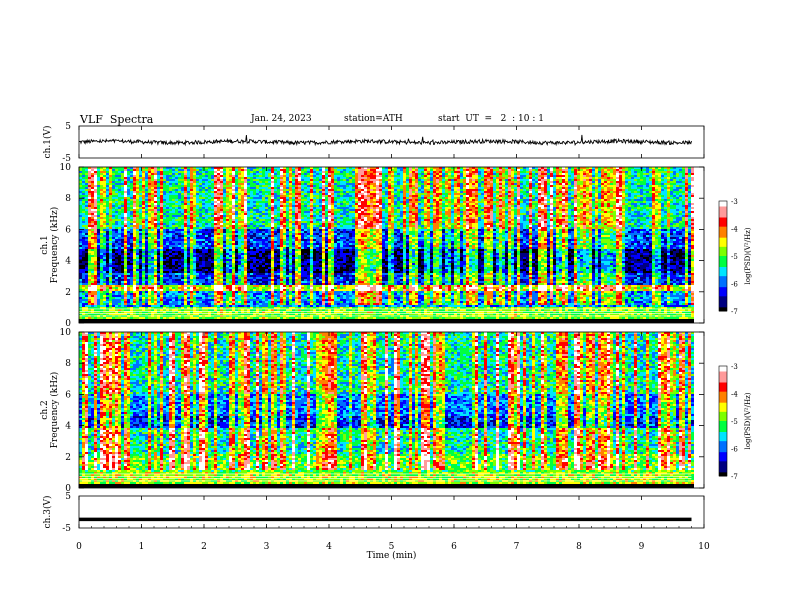  Describe the element at coordinates (45, 409) in the screenshot. I see `y-axis-label: ch.2` at that location.